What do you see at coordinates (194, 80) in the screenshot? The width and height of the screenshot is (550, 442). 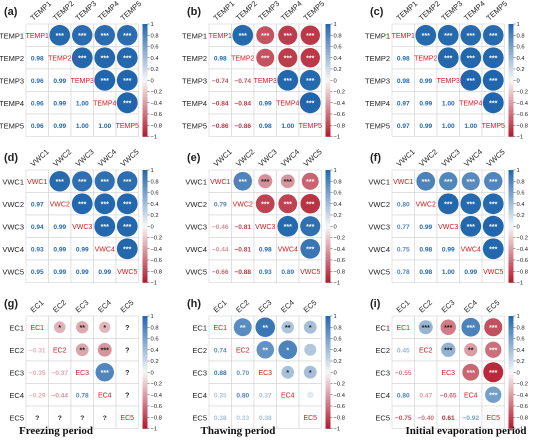 I see `row-label: TEMP3` at bounding box center [194, 80].